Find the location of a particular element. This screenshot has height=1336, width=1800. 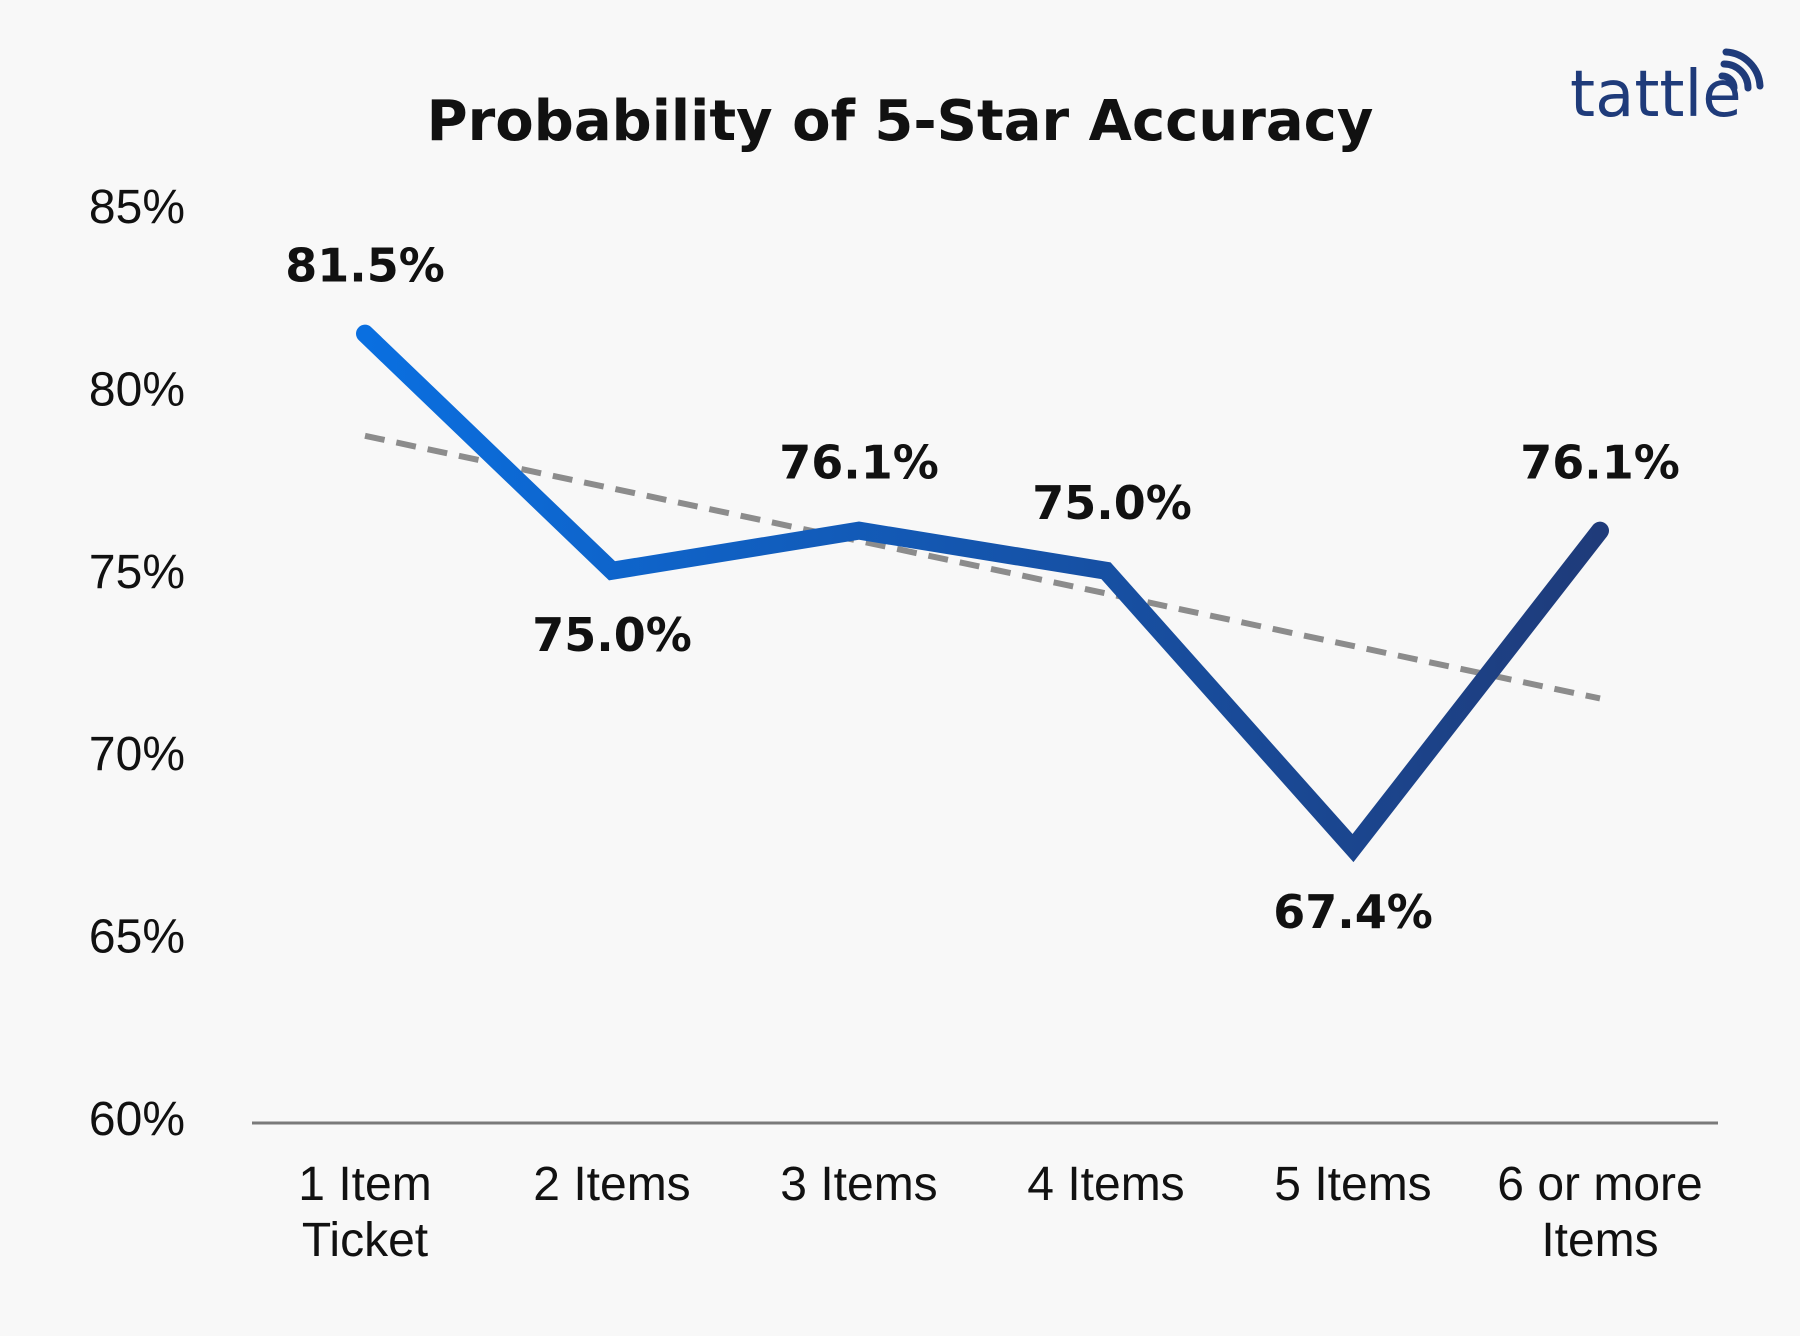

y-axis: 60% 65% 70% 75% 80% 85% is located at coordinates (137, 663).